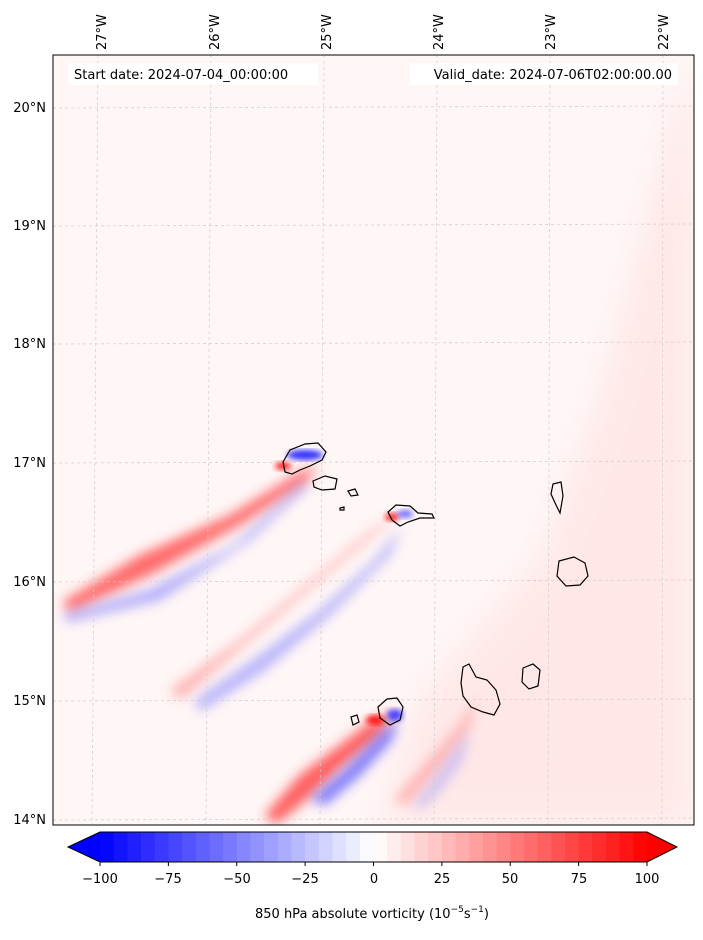 This screenshot has height=940, width=703. What do you see at coordinates (167, 879) in the screenshot?
I see `colorbar-tick-label: −75` at bounding box center [167, 879].